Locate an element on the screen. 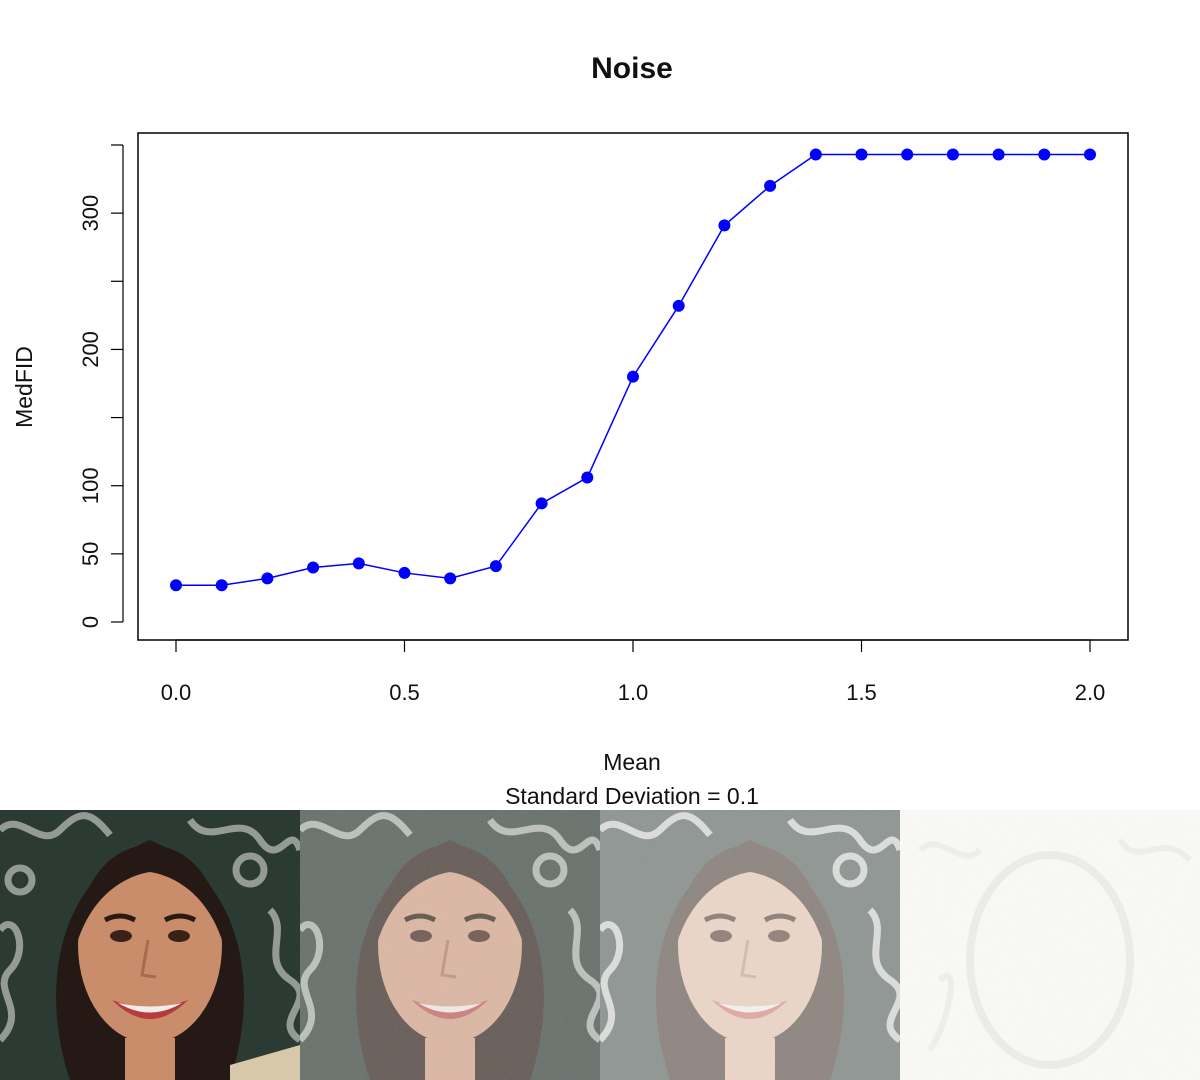  y-tick-label: 100 is located at coordinates (90, 485).